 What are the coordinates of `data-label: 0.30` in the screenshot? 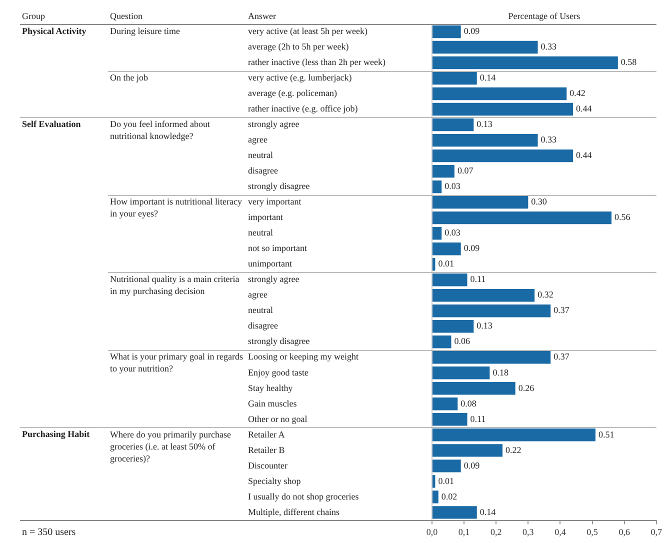 It's located at (539, 201).